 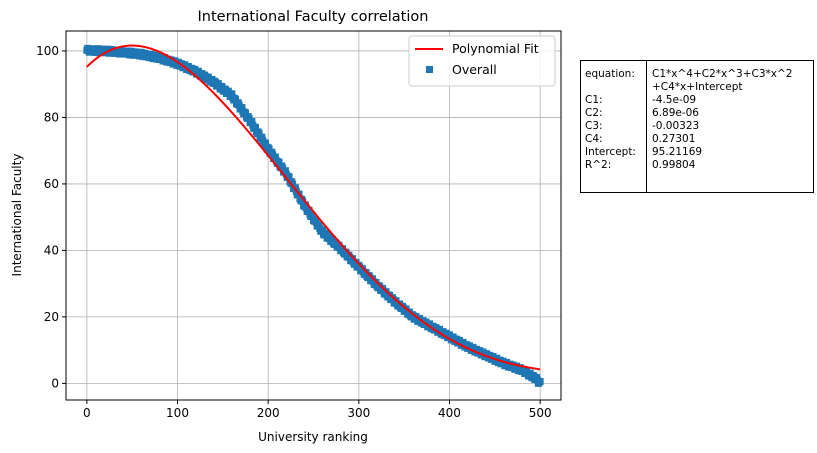 I want to click on x-axis-label: University ranking, so click(x=313, y=437).